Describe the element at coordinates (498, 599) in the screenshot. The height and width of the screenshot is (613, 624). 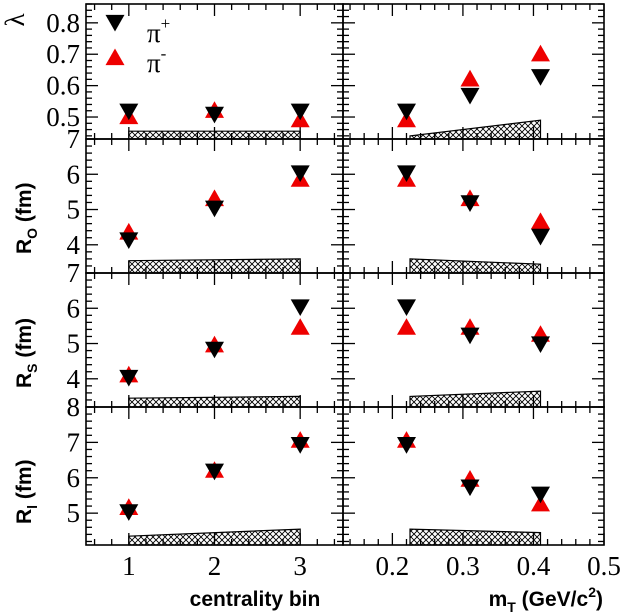
I see `x-axis-title-part: m` at that location.